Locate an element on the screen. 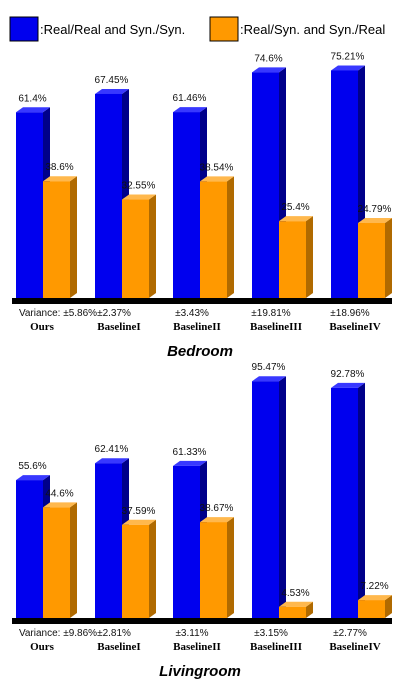 This screenshot has width=405, height=688. variance-label: ±2.77% is located at coordinates (350, 633).